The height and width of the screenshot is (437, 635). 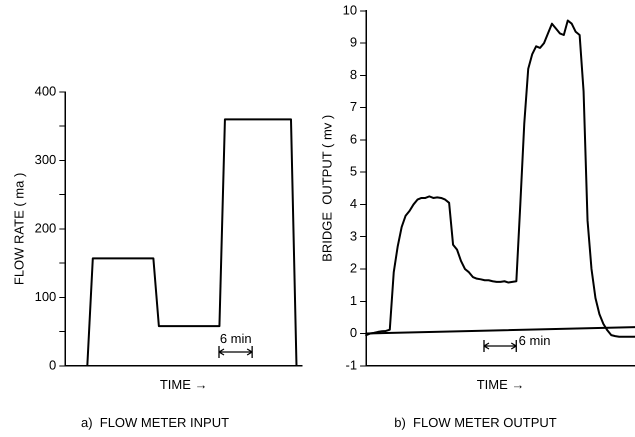 I want to click on y-tick-label: 8, so click(x=354, y=74).